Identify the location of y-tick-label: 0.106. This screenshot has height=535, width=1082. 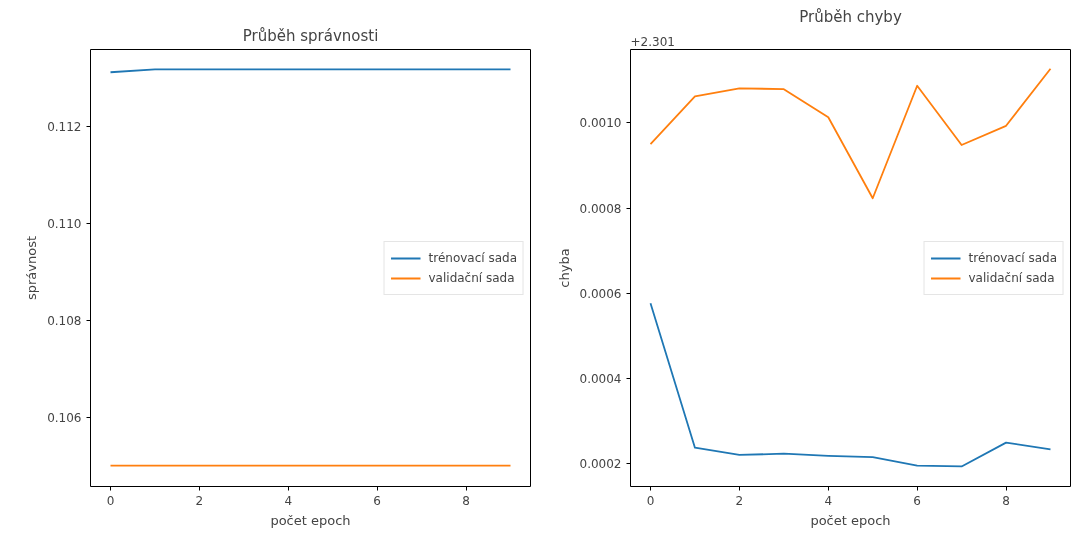
(64, 417).